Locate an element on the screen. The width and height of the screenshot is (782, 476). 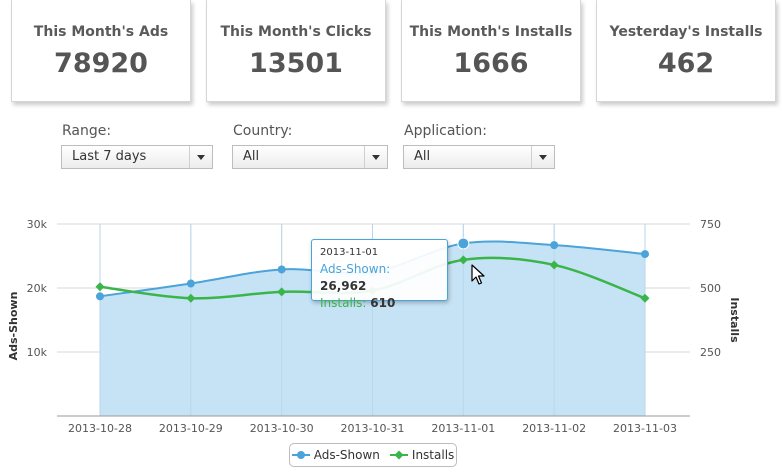
range-label: Range: is located at coordinates (87, 131).